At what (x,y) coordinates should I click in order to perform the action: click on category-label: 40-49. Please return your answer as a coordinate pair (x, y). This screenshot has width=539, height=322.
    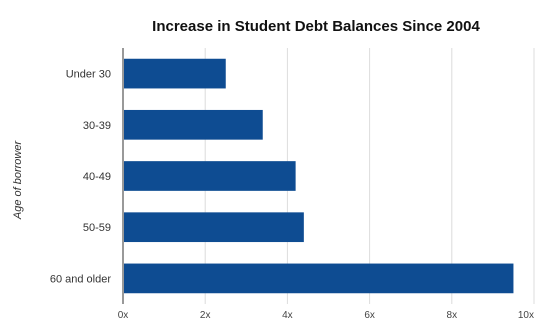
    Looking at the image, I should click on (97, 177).